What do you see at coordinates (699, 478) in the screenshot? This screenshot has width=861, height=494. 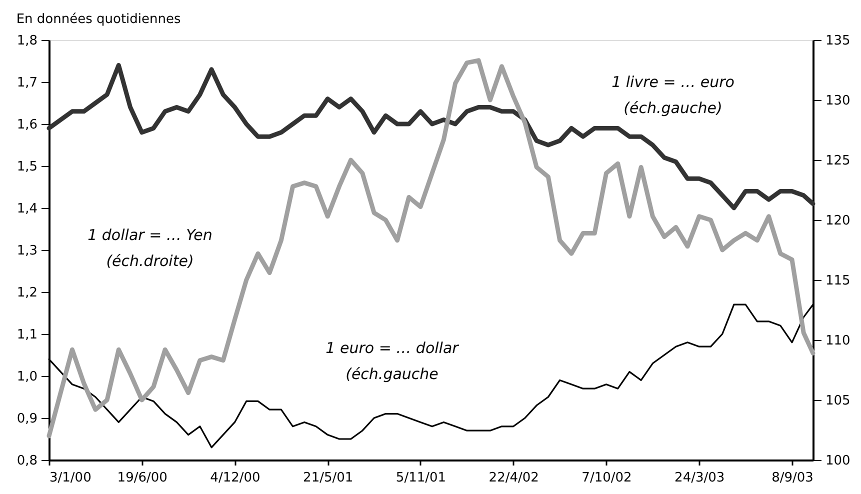 I see `x-tick-label: 24/3/03` at bounding box center [699, 478].